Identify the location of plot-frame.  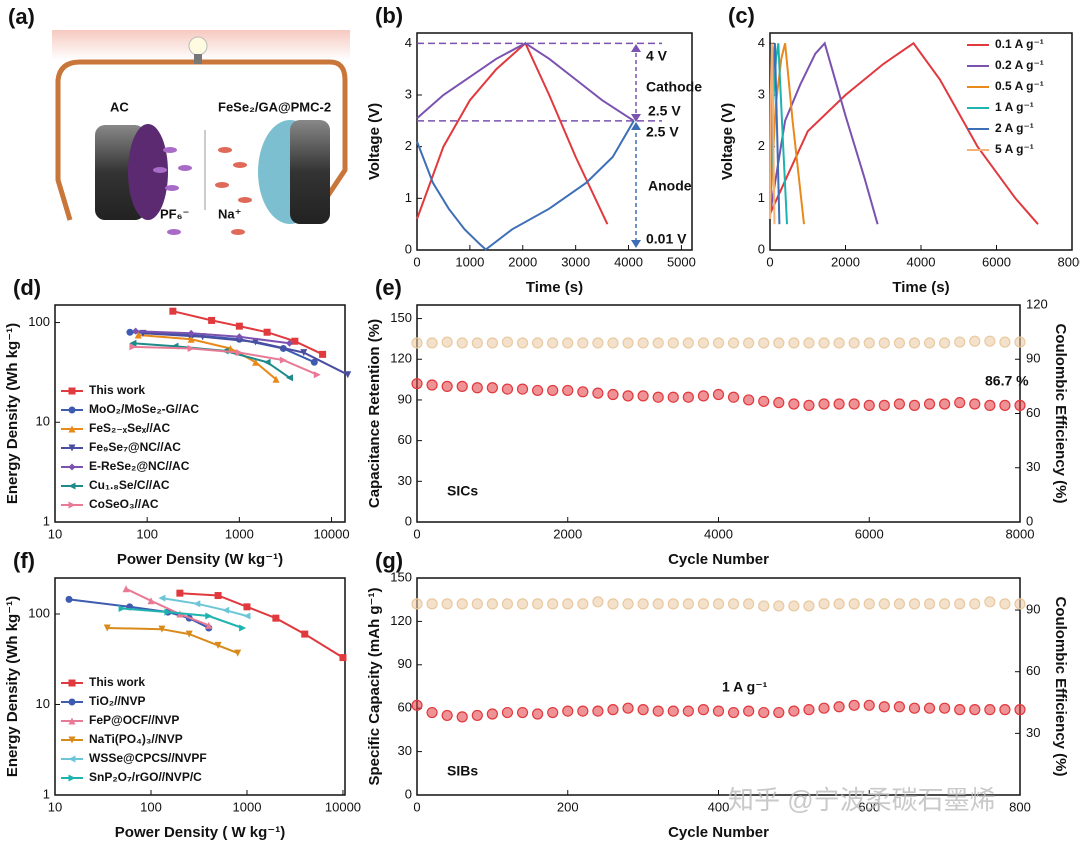
(554, 141).